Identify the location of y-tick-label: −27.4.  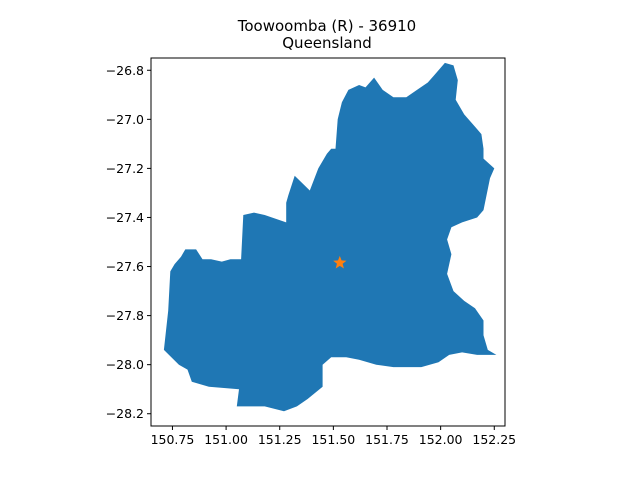
(125, 217).